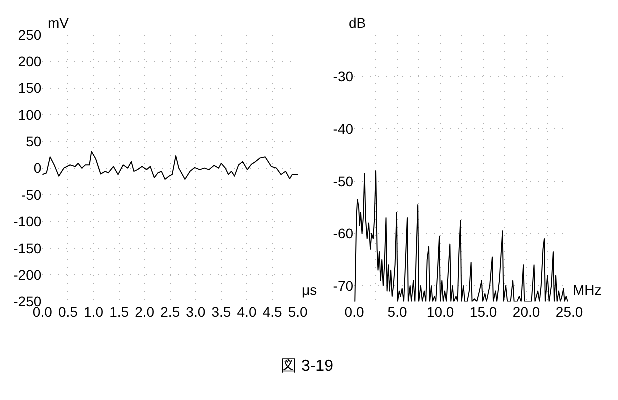  What do you see at coordinates (440, 312) in the screenshot?
I see `x-tick-label: 10.0` at bounding box center [440, 312].